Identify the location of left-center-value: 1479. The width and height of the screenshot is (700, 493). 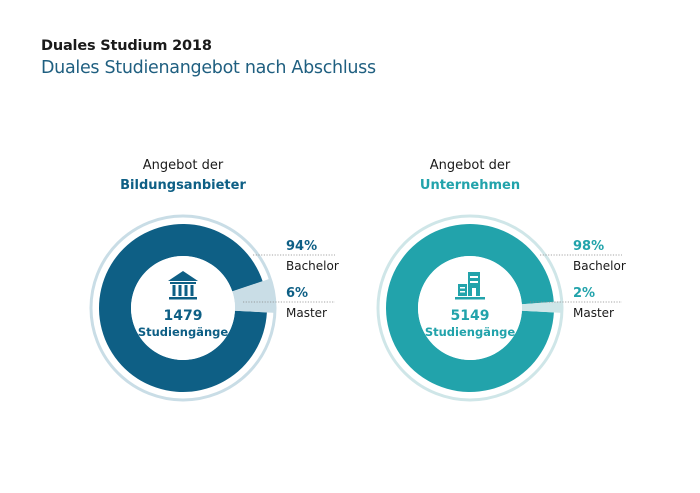
(183, 316).